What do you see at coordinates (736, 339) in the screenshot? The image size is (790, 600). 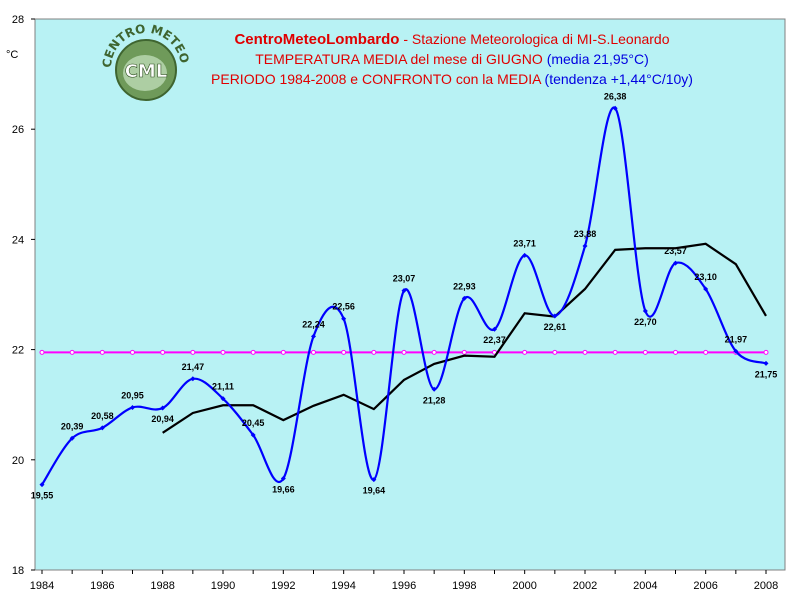 I see `data-label: 21,97` at bounding box center [736, 339].